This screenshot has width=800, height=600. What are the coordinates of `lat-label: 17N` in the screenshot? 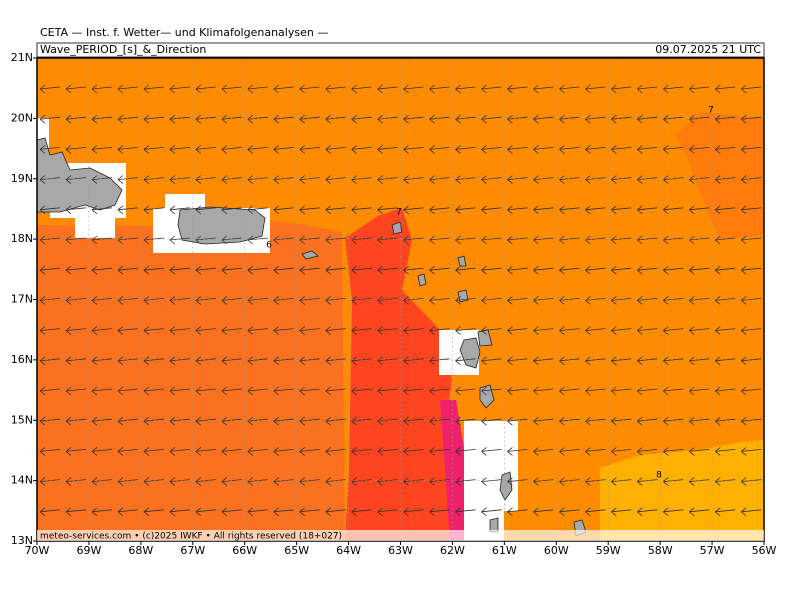 It's located at (22, 299).